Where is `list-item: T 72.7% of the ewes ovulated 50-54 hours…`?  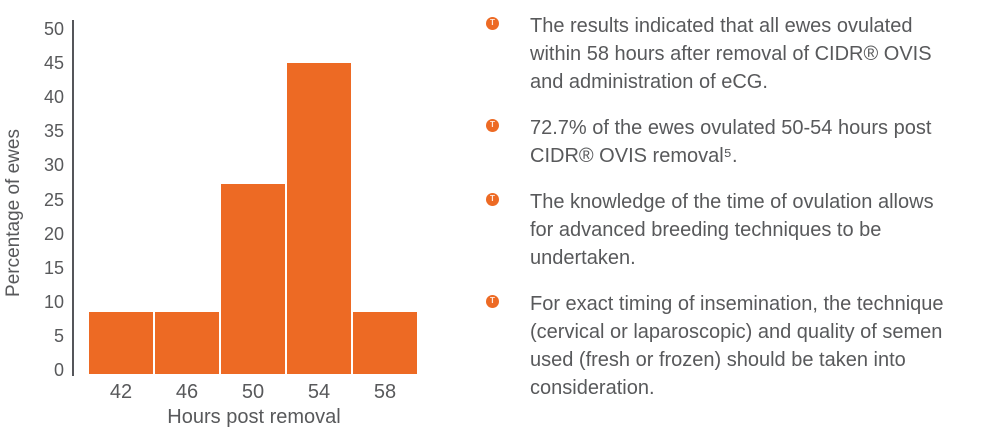 list-item: T 72.7% of the ewes ovulated 50-54 hours… is located at coordinates (720, 142).